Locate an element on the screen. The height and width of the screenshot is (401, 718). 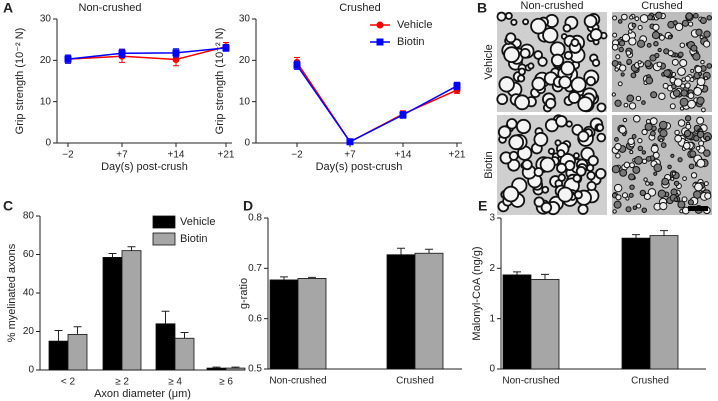
y-tick-label: 30 is located at coordinates (245, 19).